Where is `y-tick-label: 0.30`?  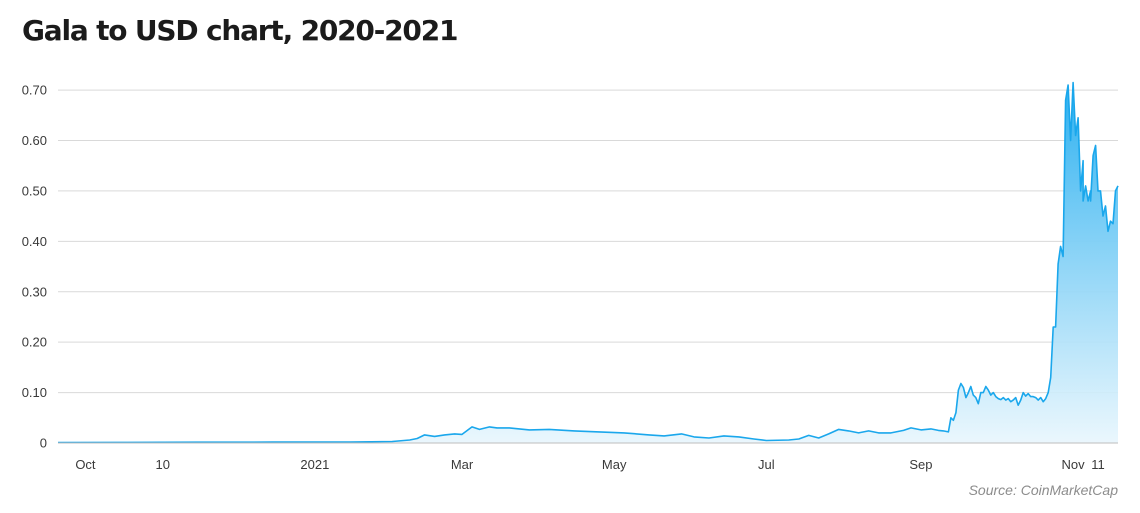
y-tick-label: 0.30 is located at coordinates (34, 291).